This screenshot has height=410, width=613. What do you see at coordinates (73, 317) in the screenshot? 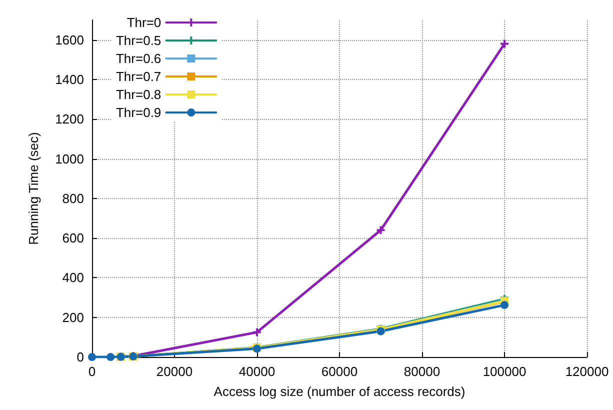
I see `y-tick-label: 200` at bounding box center [73, 317].